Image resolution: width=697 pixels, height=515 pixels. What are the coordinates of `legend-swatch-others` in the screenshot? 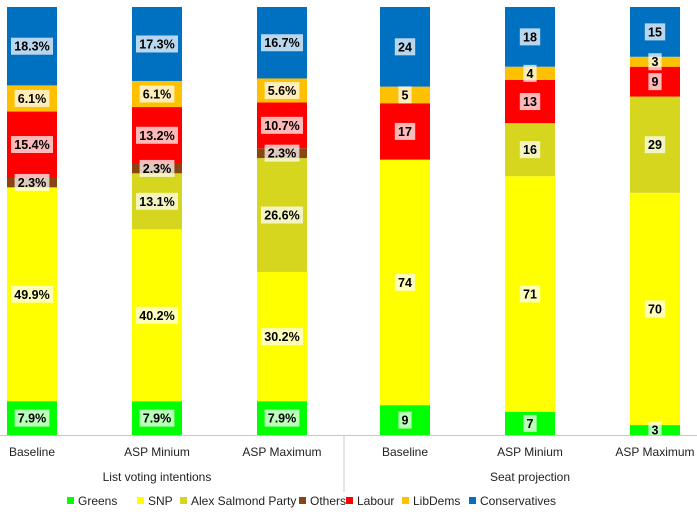 It's located at (302, 500).